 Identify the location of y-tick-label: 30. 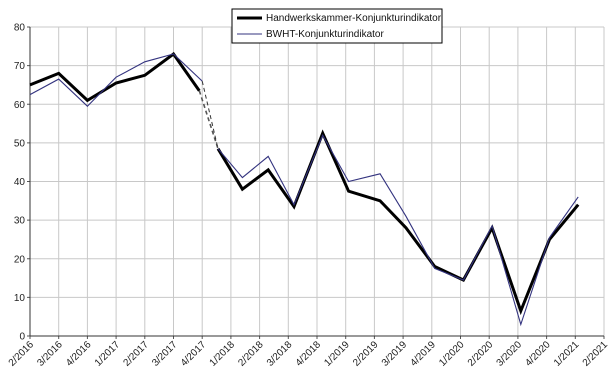
(20, 221).